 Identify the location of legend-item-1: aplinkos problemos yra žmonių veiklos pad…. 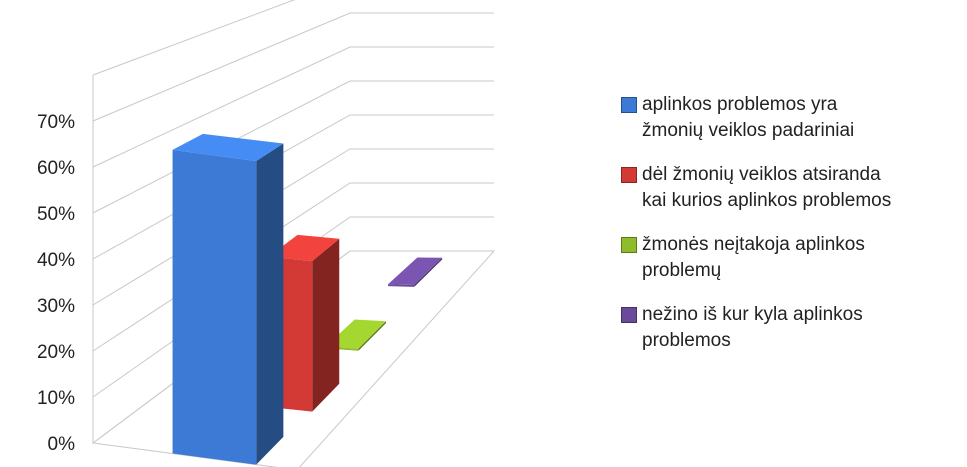
(794, 118).